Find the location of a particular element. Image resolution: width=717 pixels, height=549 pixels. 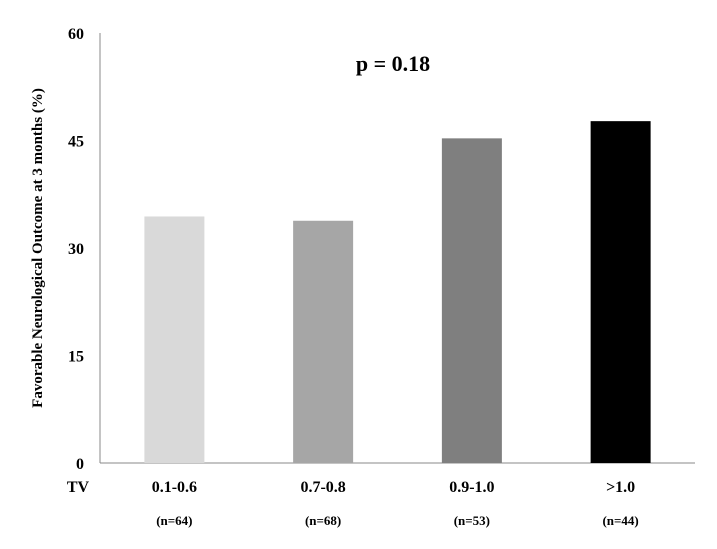

y-tick-label: 30 is located at coordinates (76, 249).